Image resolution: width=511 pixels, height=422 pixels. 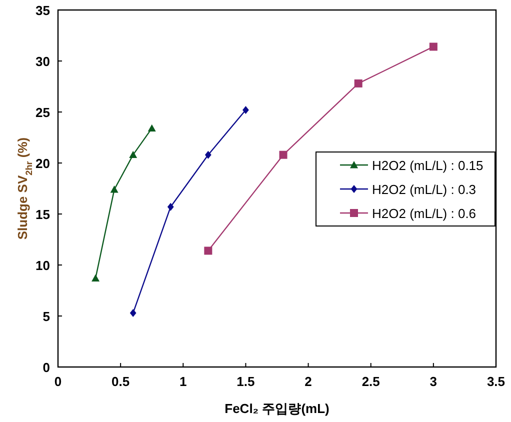 What do you see at coordinates (43, 10) in the screenshot?
I see `y-tick-label: 35` at bounding box center [43, 10].